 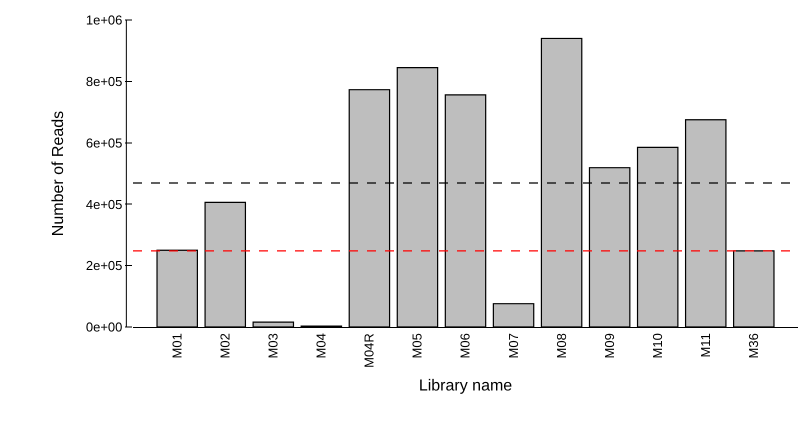 I want to click on y-axis-title: Number of Reads, so click(x=58, y=173).